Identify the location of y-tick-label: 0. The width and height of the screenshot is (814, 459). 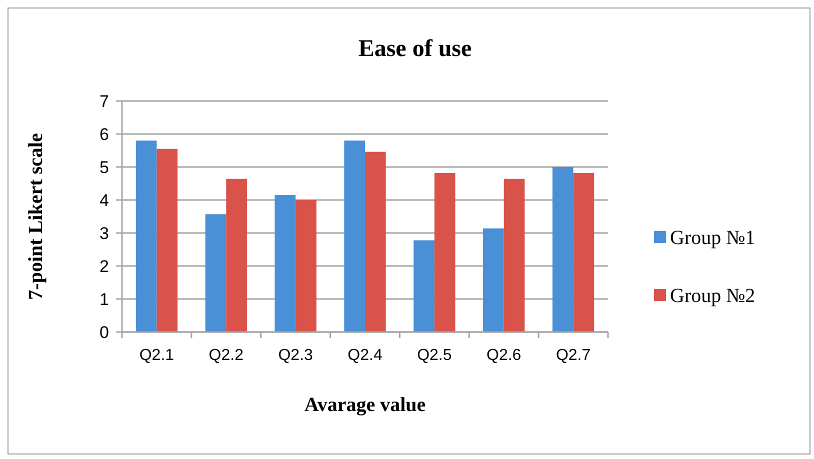
(104, 332).